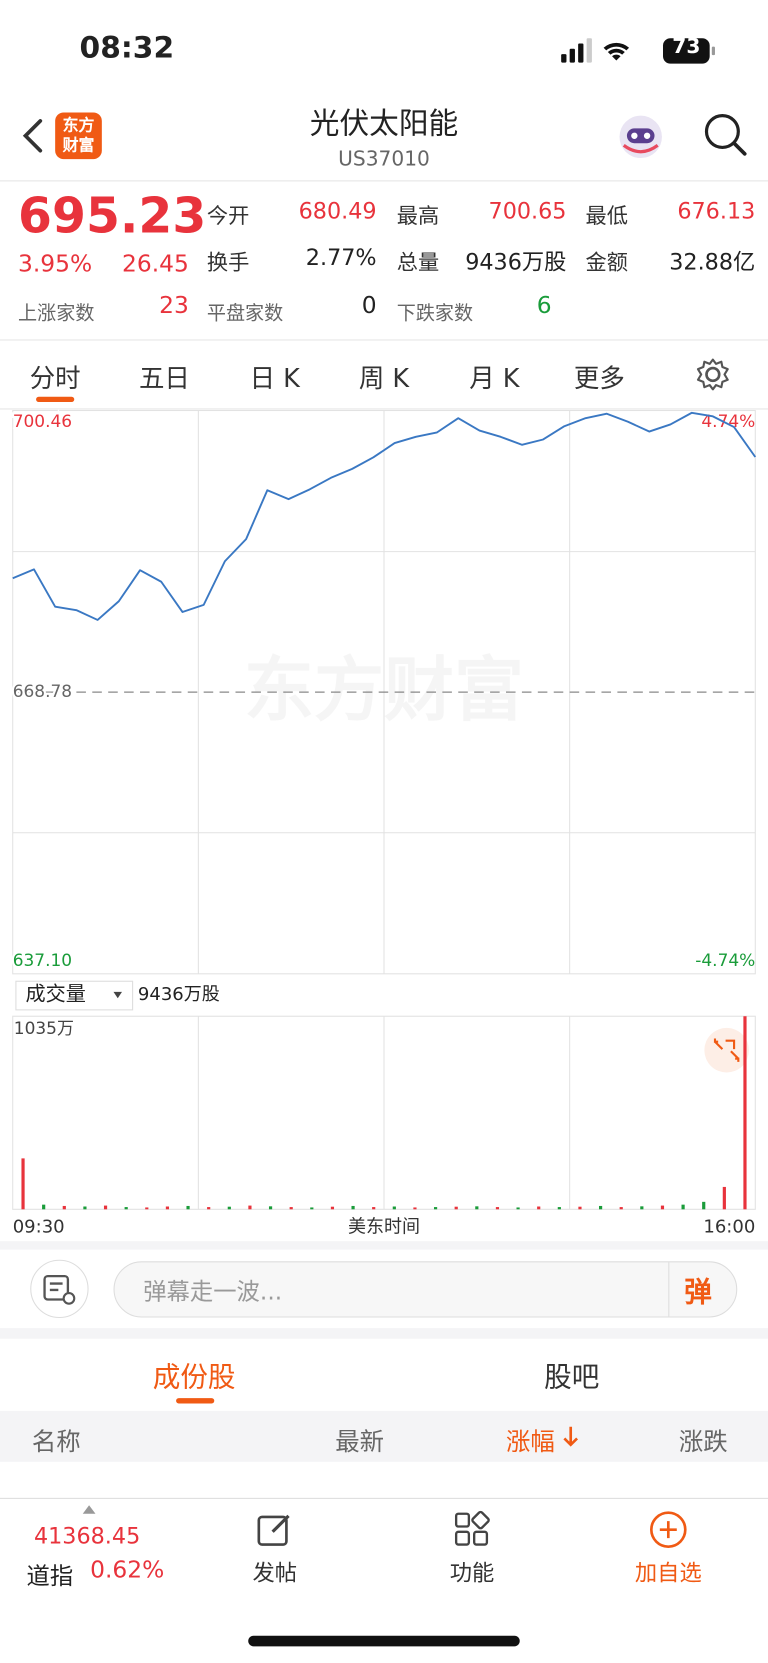 The width and height of the screenshot is (768, 1663). What do you see at coordinates (59, 1289) in the screenshot?
I see `barrage-toggle` at bounding box center [59, 1289].